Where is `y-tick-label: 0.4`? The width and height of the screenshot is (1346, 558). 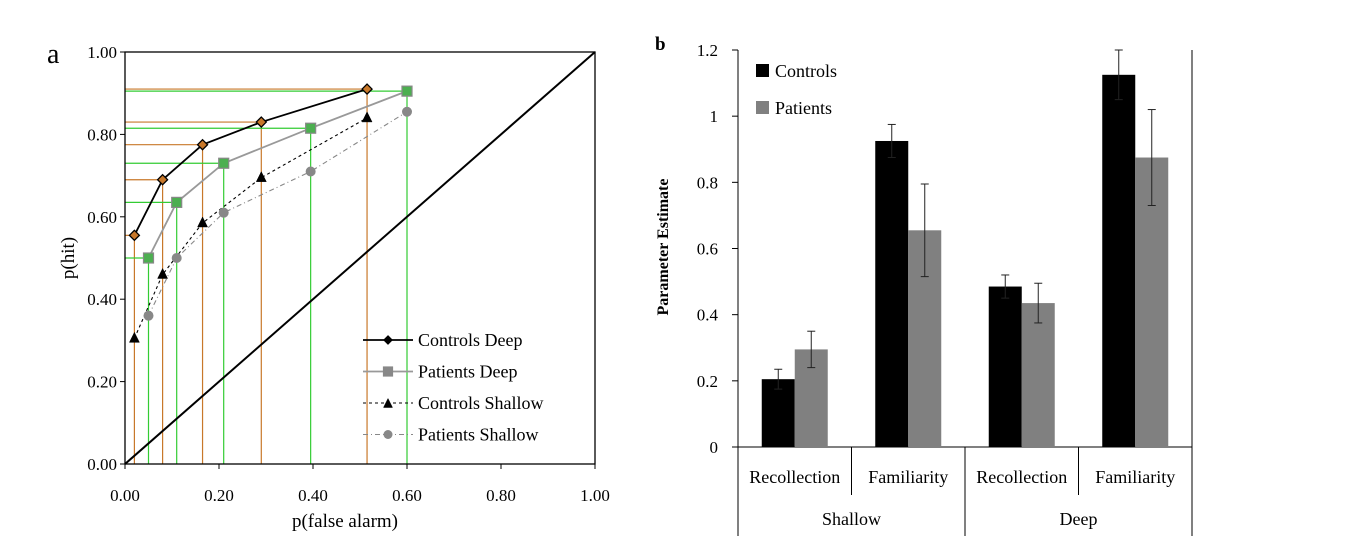 y-tick-label: 0.4 is located at coordinates (708, 315).